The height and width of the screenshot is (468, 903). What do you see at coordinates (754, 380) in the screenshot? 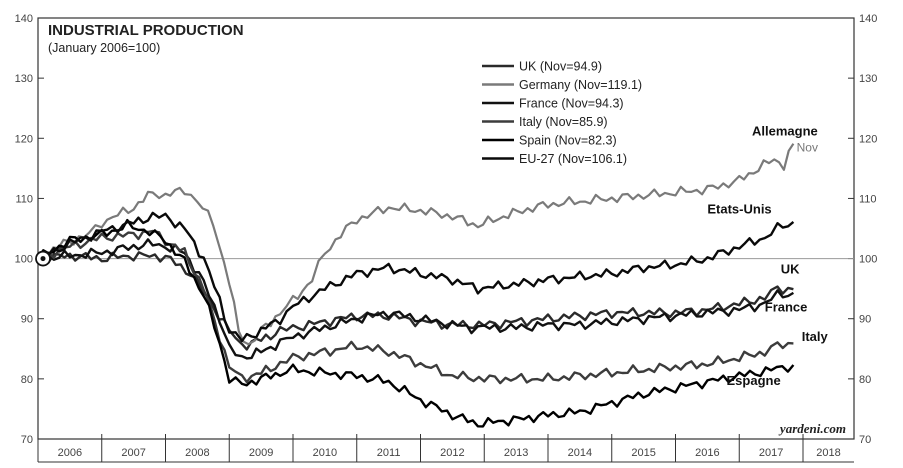
I see `annotation-label: Espagne` at bounding box center [754, 380].